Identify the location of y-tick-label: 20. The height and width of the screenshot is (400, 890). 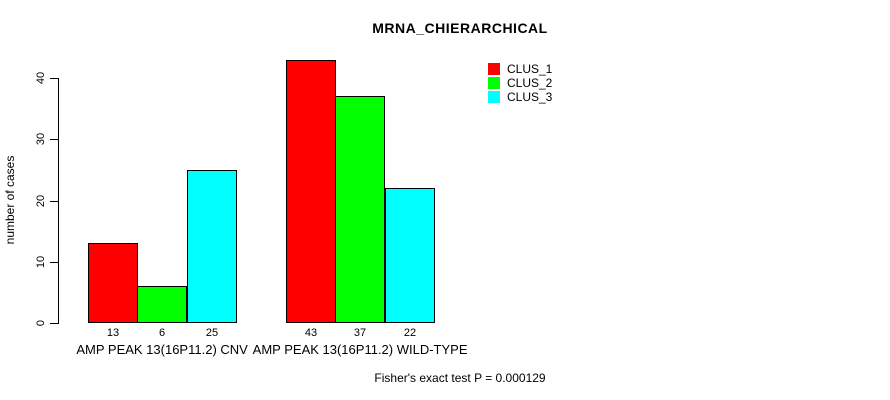
(41, 201).